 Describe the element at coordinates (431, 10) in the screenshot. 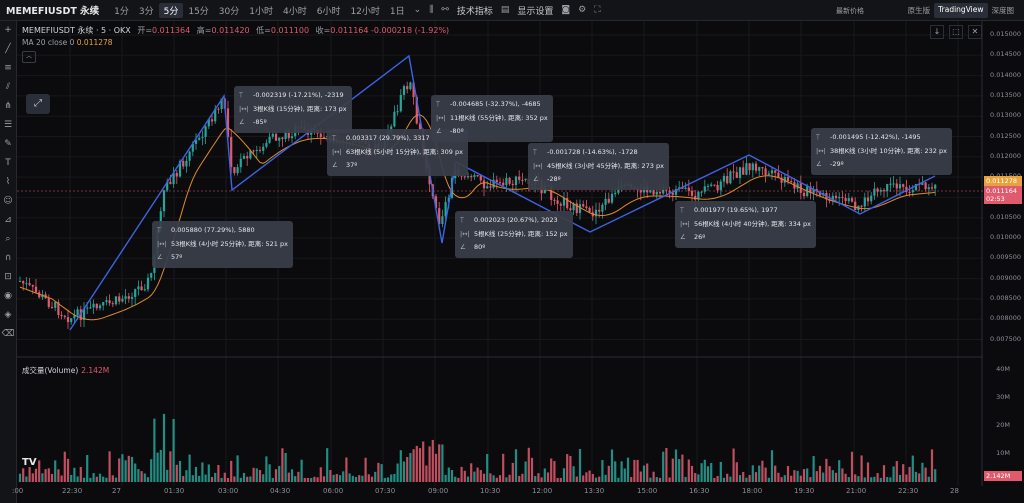

I see `candle-type-icon: ⫼` at that location.